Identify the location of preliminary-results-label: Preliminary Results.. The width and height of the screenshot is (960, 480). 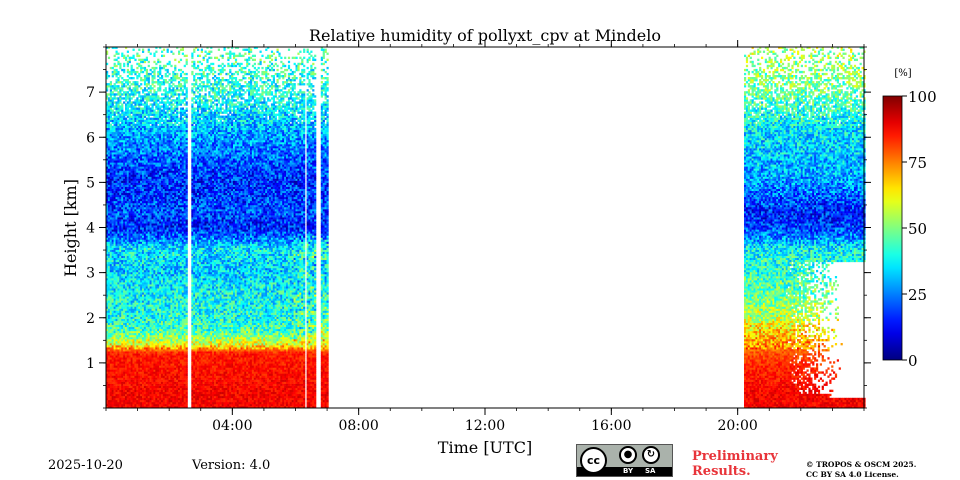
(735, 464).